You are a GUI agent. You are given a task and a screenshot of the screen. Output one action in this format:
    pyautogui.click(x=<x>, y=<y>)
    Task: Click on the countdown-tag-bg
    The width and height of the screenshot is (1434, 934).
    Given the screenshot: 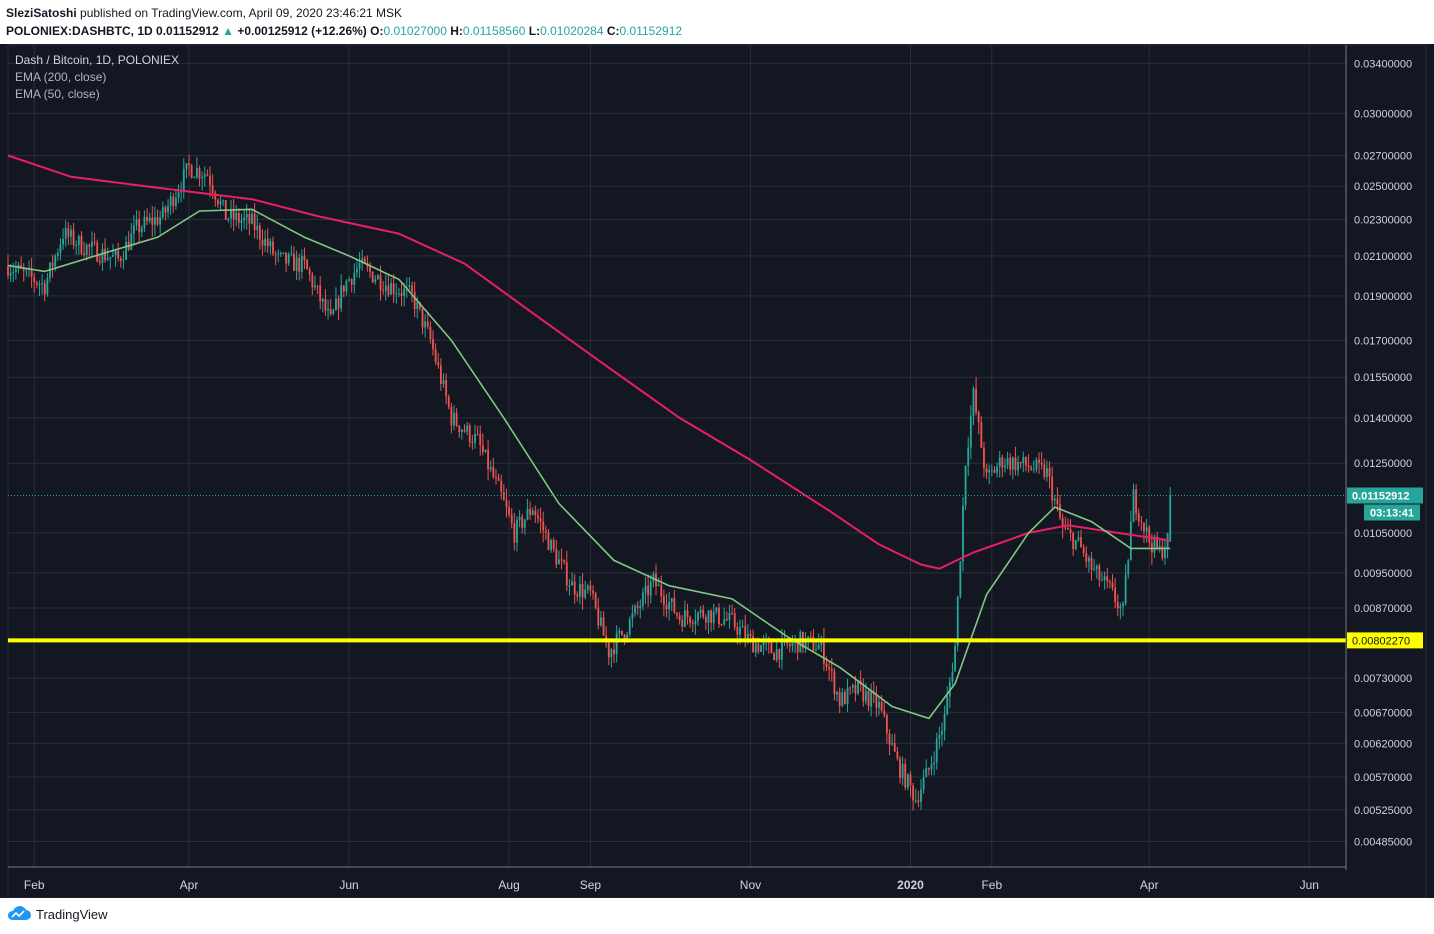 What is the action you would take?
    pyautogui.click(x=1392, y=512)
    